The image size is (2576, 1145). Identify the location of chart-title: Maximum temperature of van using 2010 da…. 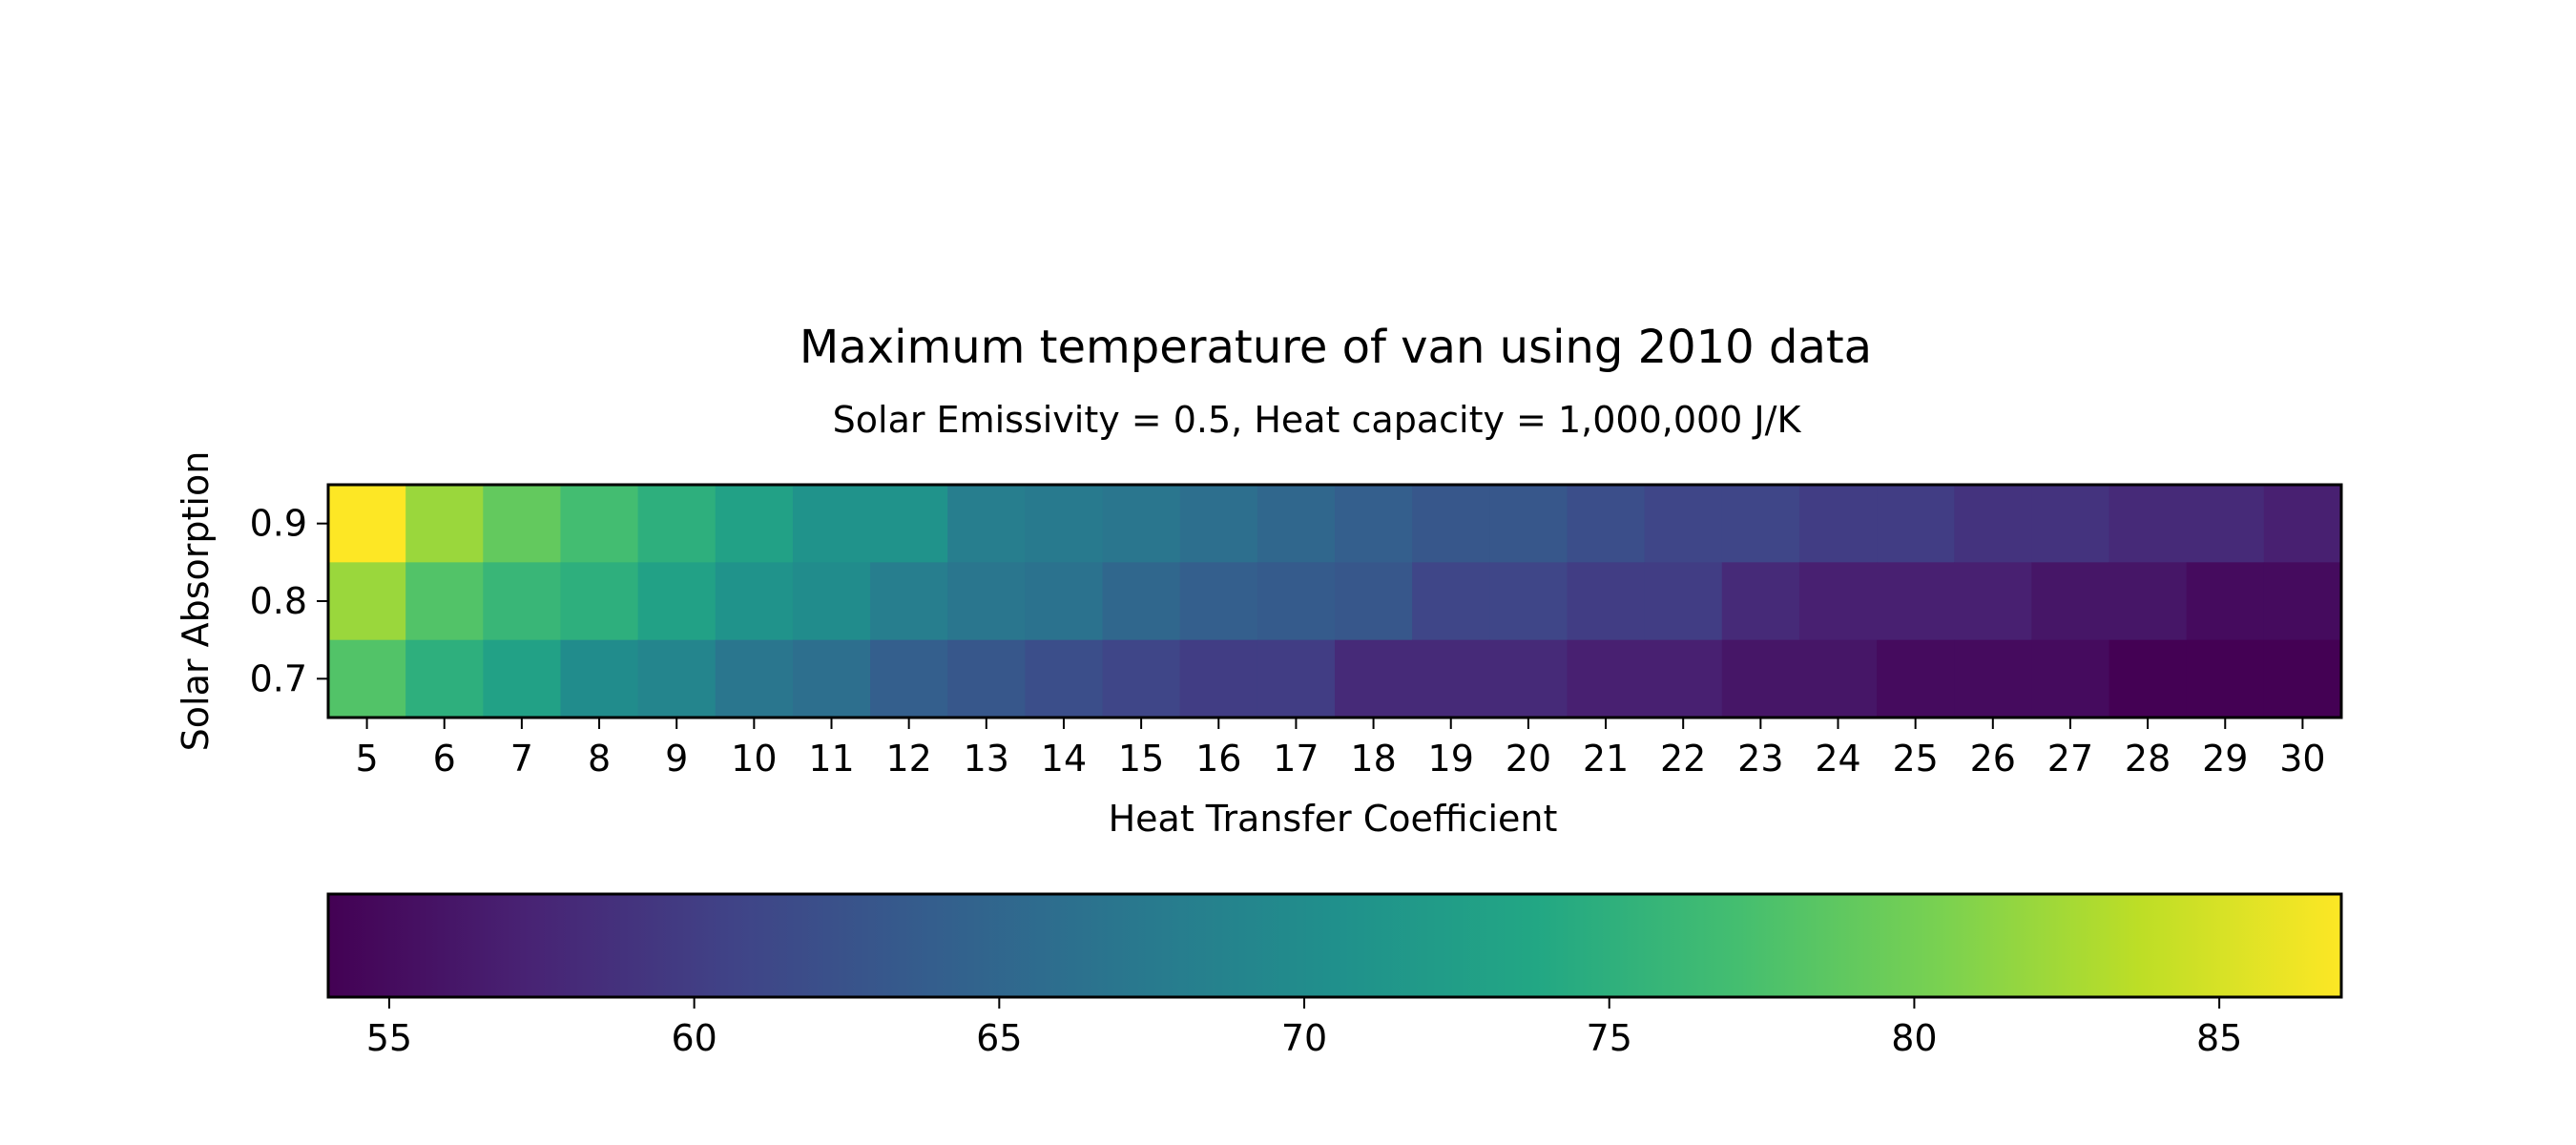
(1336, 348).